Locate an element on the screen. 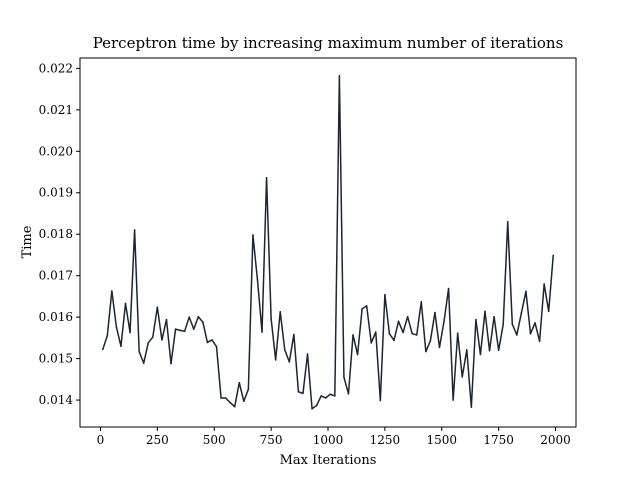  y-tick-label: 0.021 is located at coordinates (56, 110).